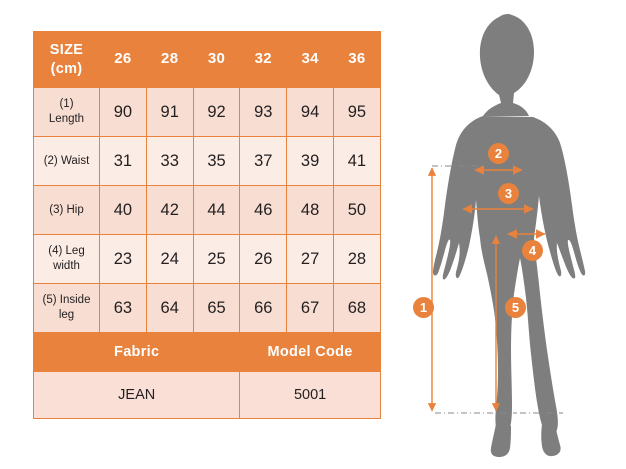  I want to click on header-size-36: 36, so click(356, 59).